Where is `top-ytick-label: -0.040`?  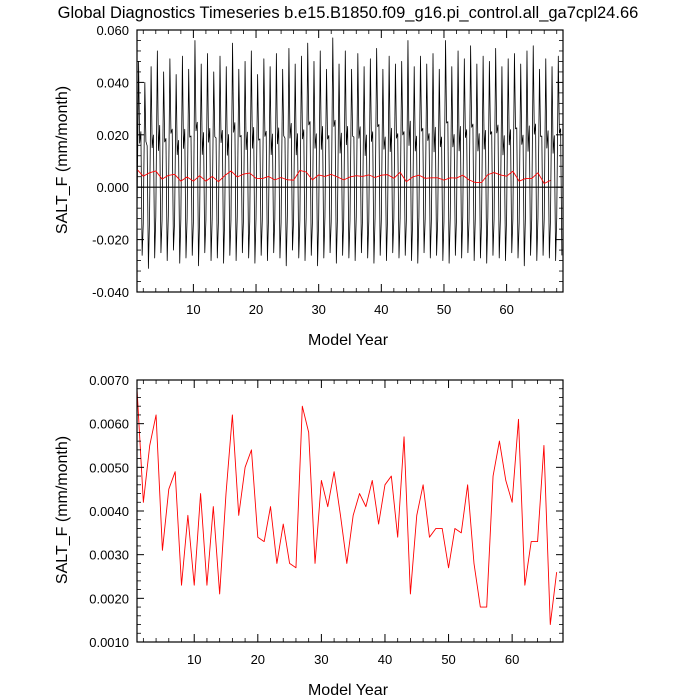
top-ytick-label: -0.040 is located at coordinates (110, 292).